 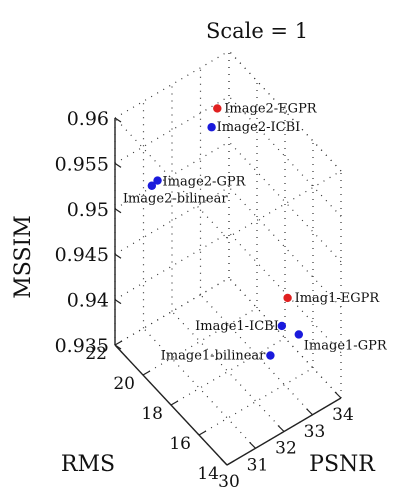 I want to click on z-tick-label: 0.95, so click(x=88, y=210).